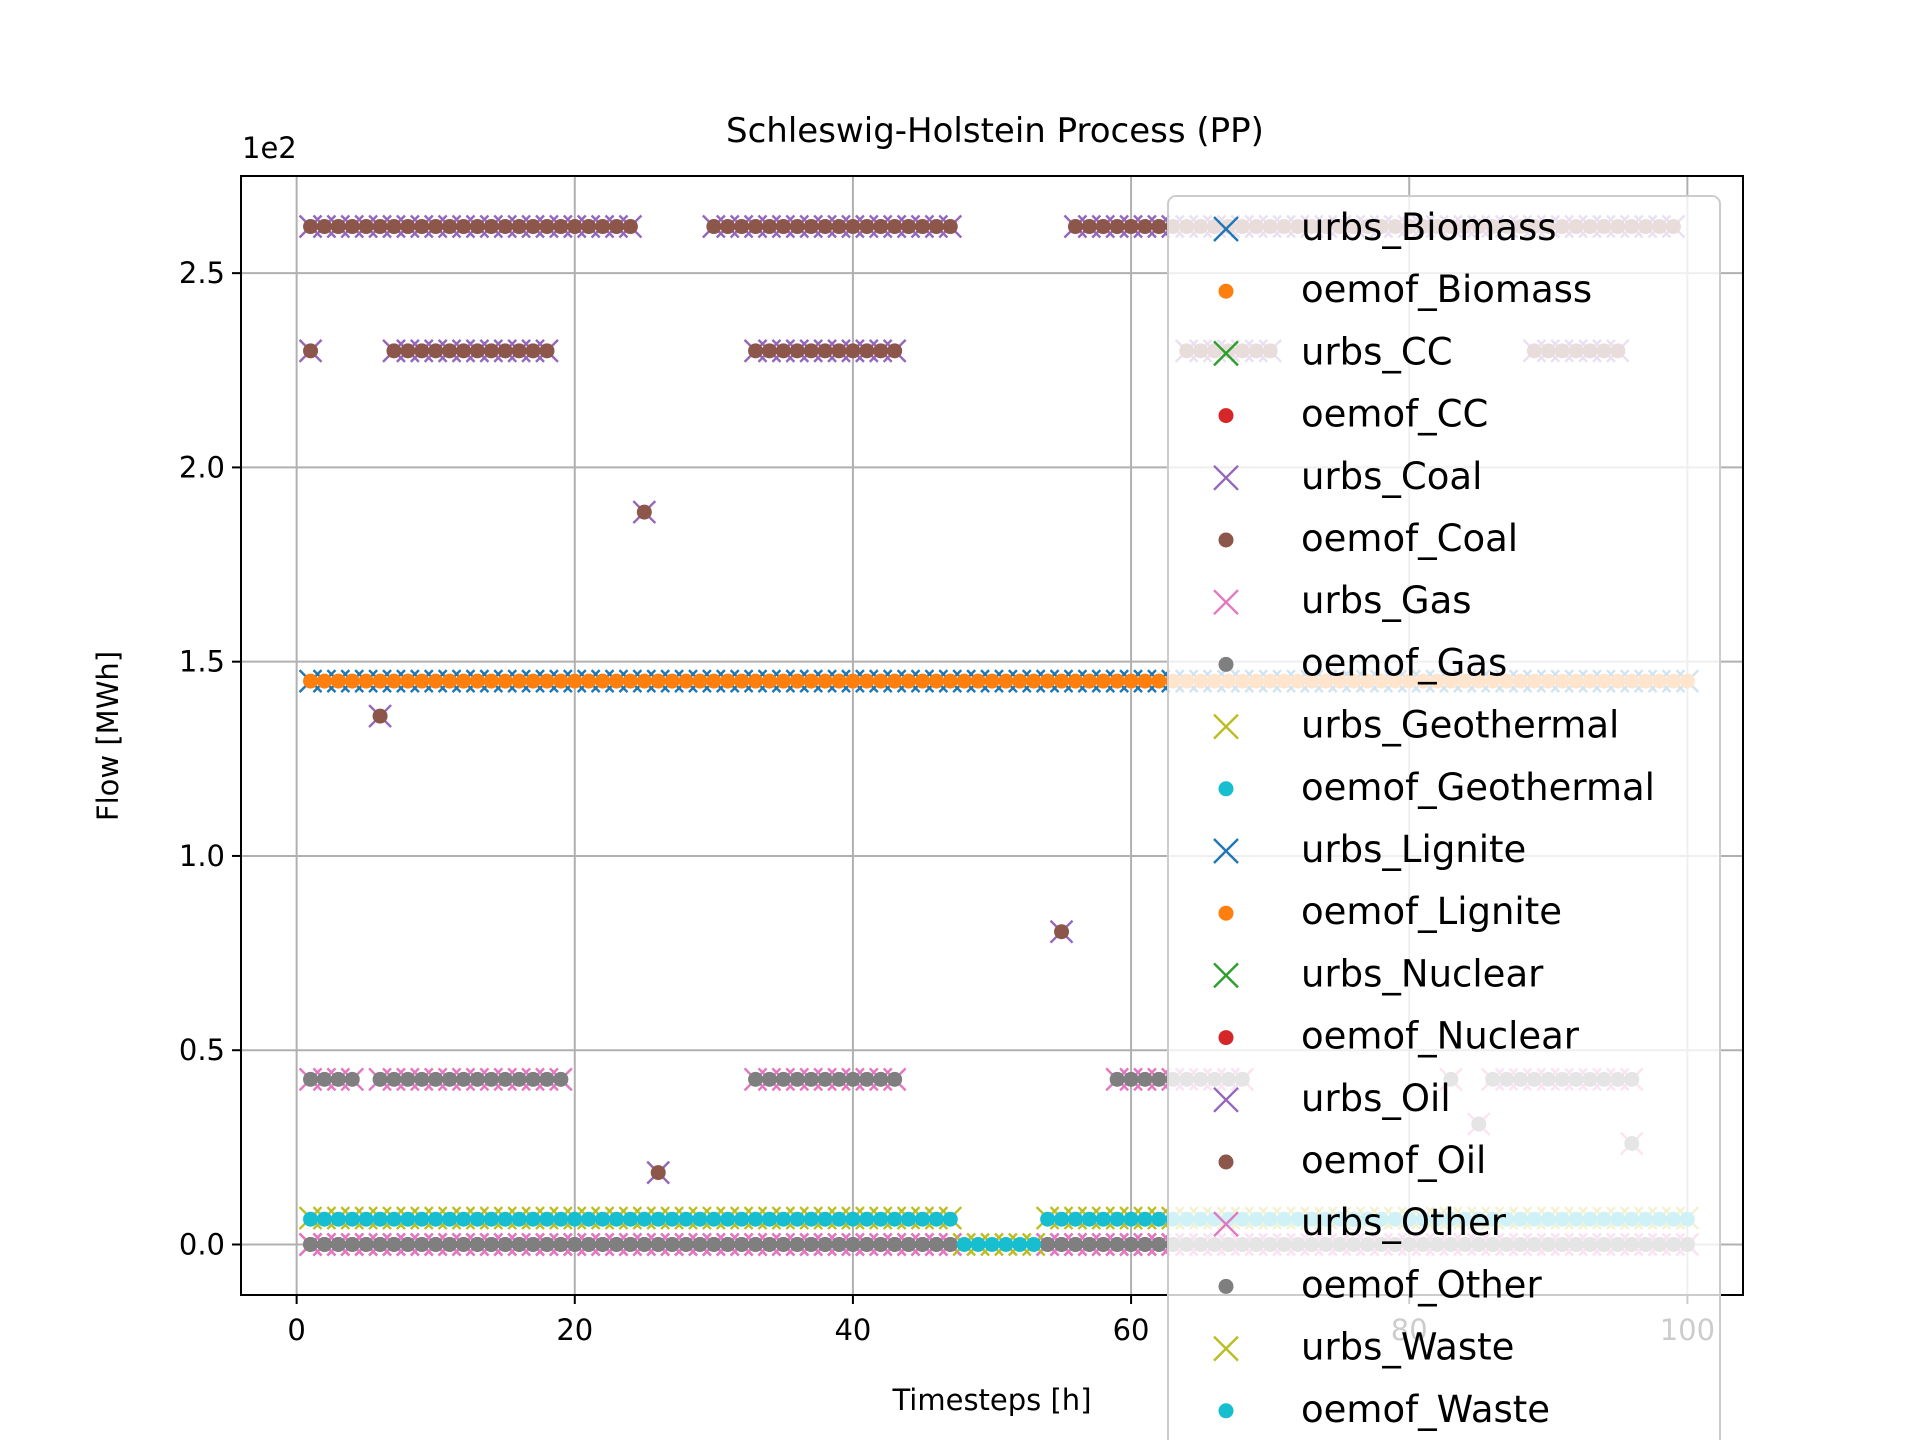  I want to click on legend-label: oemof_Gas, so click(1404, 662).